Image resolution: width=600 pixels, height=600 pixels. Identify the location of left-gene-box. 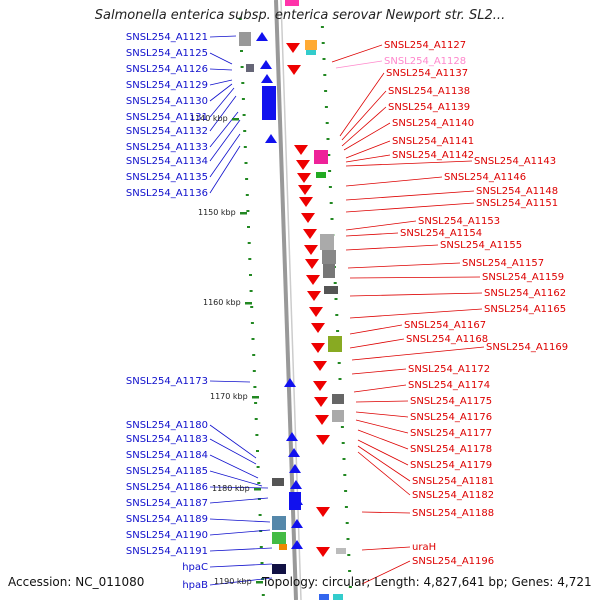
(250, 68).